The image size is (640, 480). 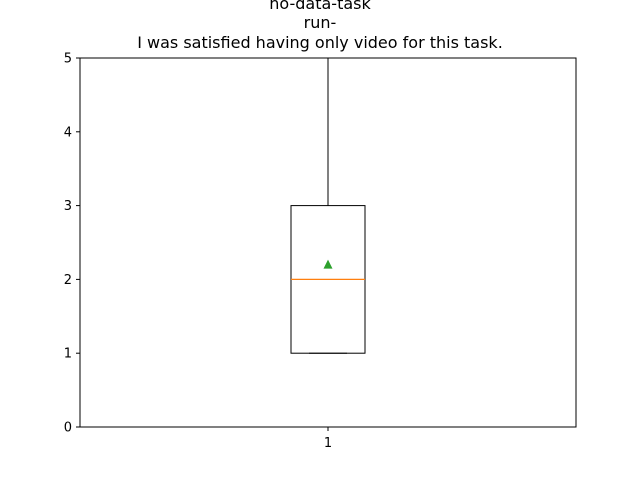 I want to click on y-tick-label-4: 4, so click(x=68, y=132).